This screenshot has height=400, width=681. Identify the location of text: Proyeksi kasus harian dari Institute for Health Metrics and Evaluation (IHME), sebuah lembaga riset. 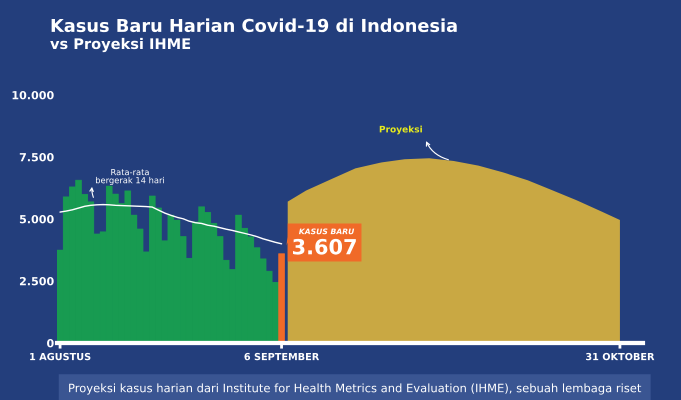
(355, 389).